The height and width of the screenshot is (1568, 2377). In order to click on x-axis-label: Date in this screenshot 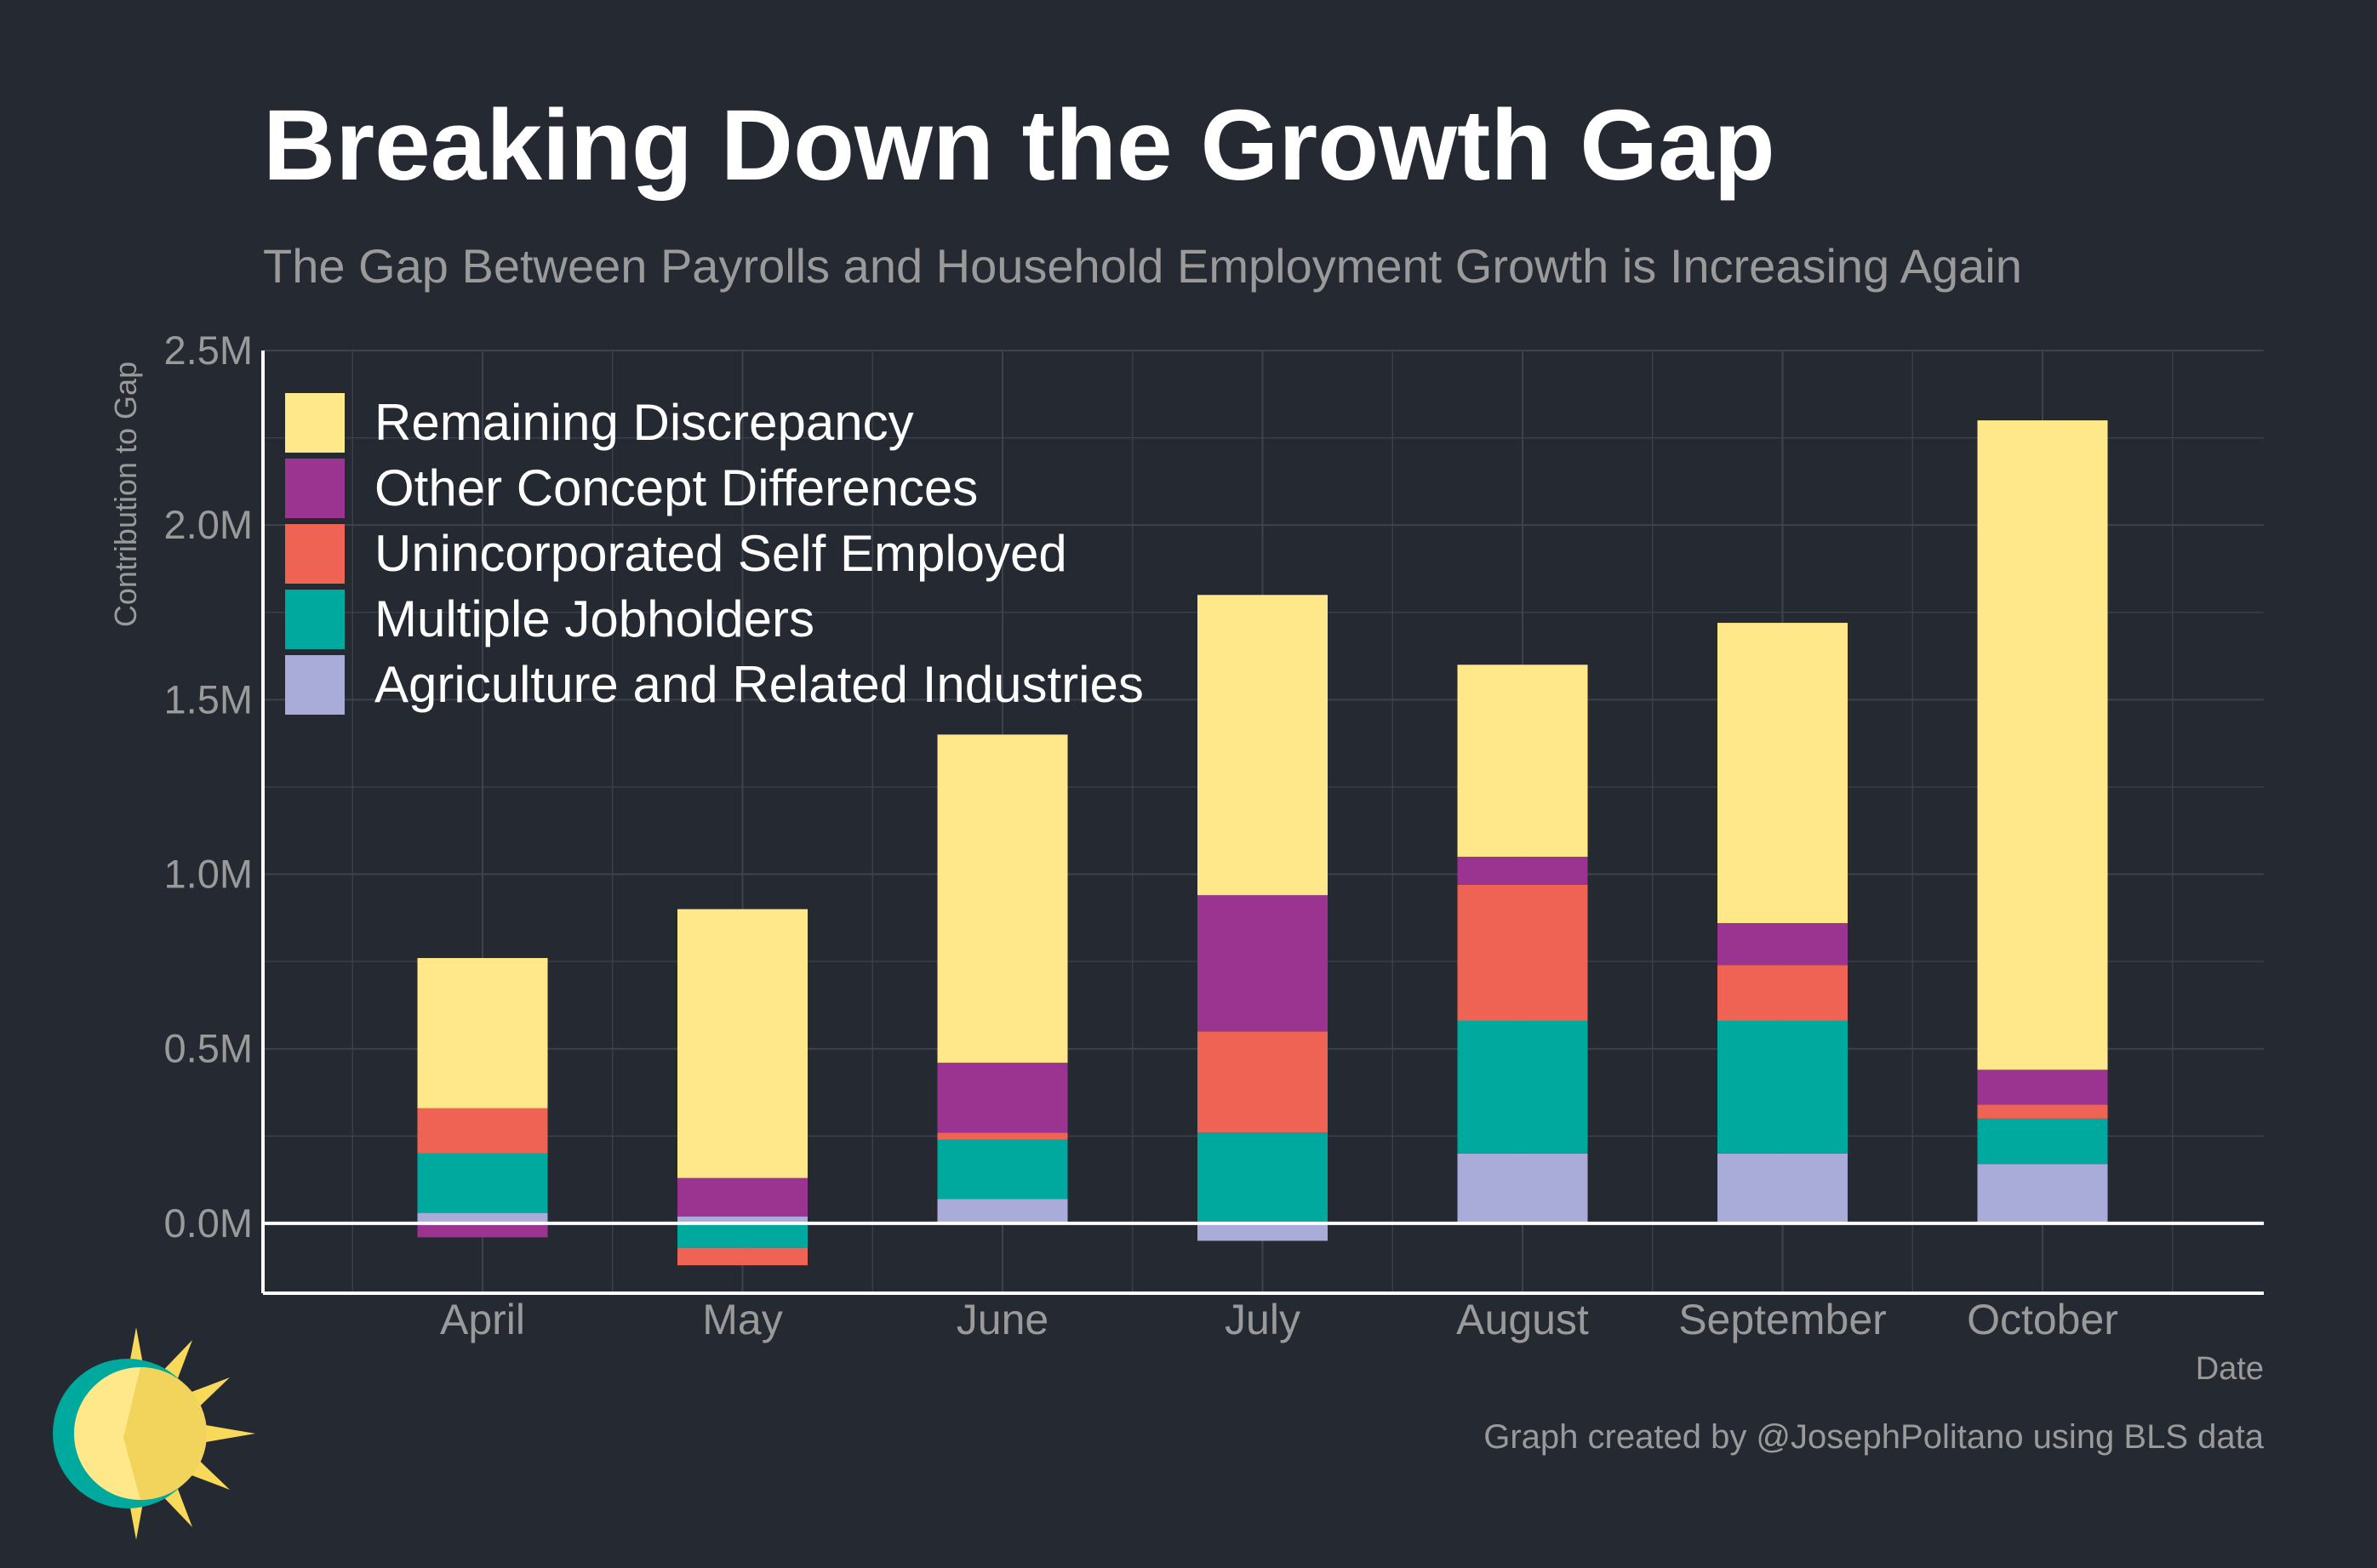, I will do `click(2229, 1369)`.